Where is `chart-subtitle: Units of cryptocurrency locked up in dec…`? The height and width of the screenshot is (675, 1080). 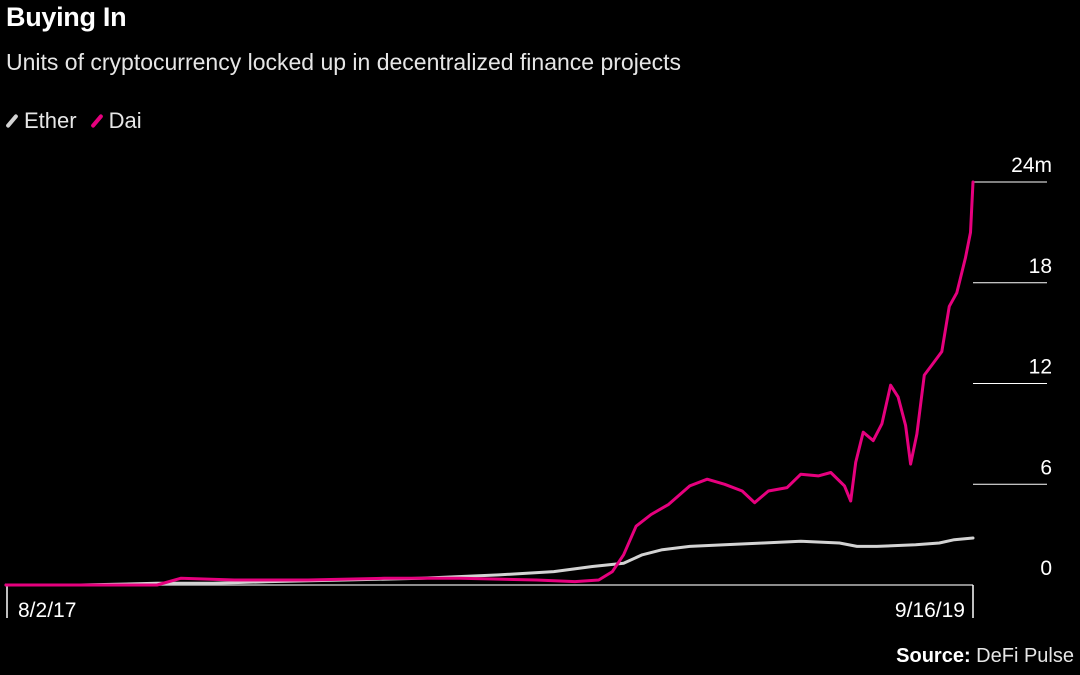 chart-subtitle: Units of cryptocurrency locked up in dec… is located at coordinates (344, 62).